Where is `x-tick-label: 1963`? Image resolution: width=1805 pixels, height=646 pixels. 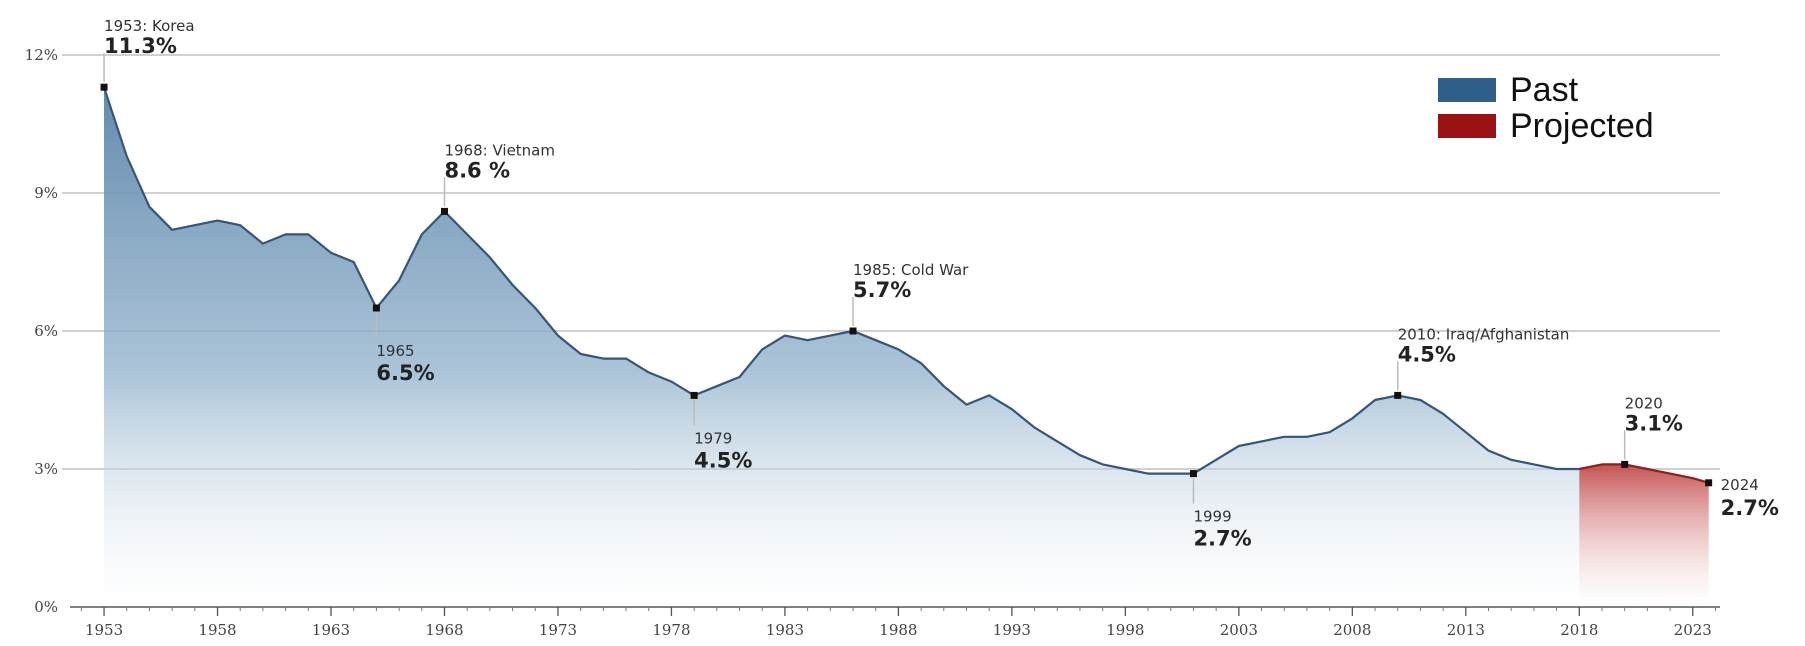
x-tick-label: 1963 is located at coordinates (331, 630).